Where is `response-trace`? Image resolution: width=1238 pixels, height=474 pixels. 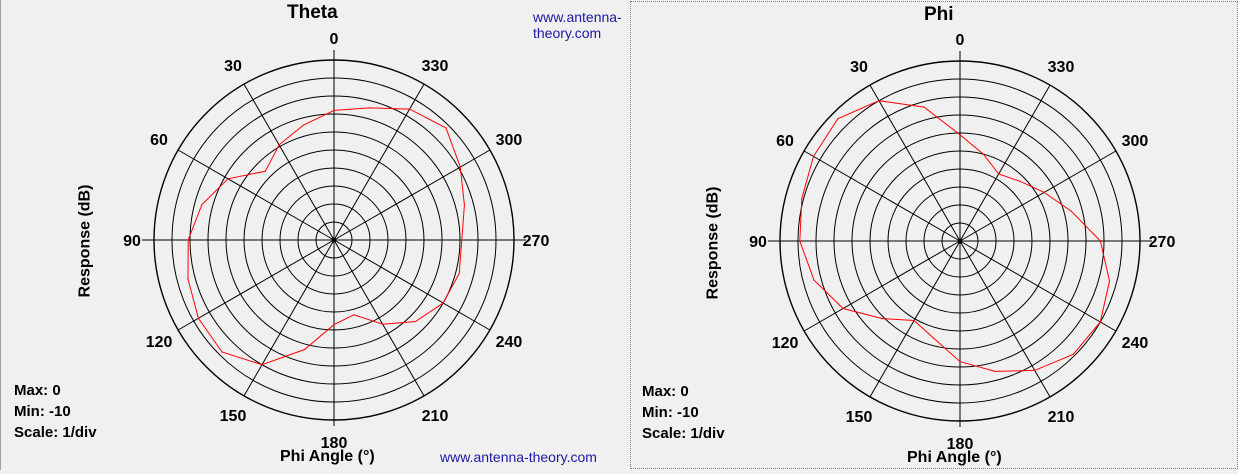
response-trace is located at coordinates (326, 236).